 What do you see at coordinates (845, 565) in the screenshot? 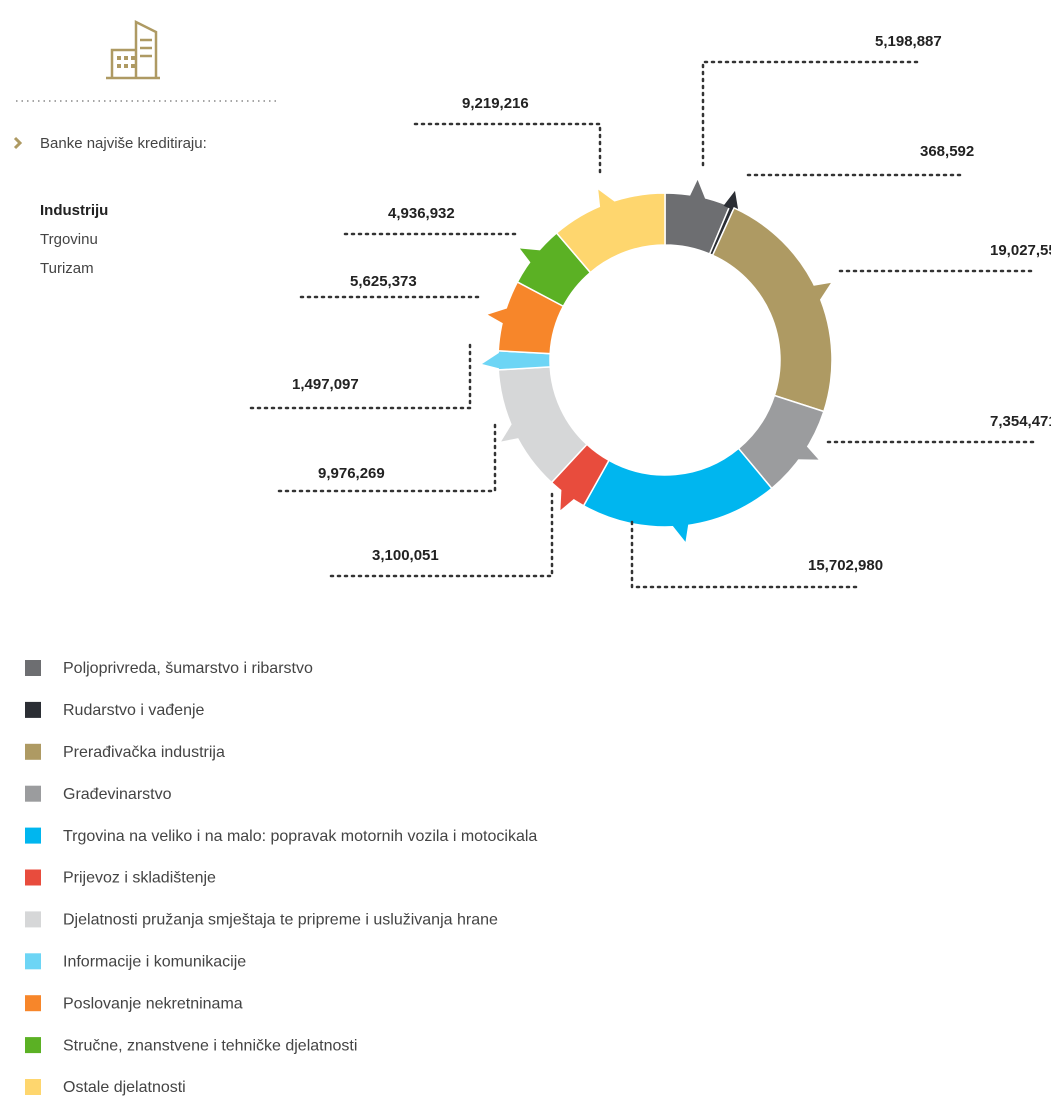
I see `value-label: 15,702,980` at bounding box center [845, 565].